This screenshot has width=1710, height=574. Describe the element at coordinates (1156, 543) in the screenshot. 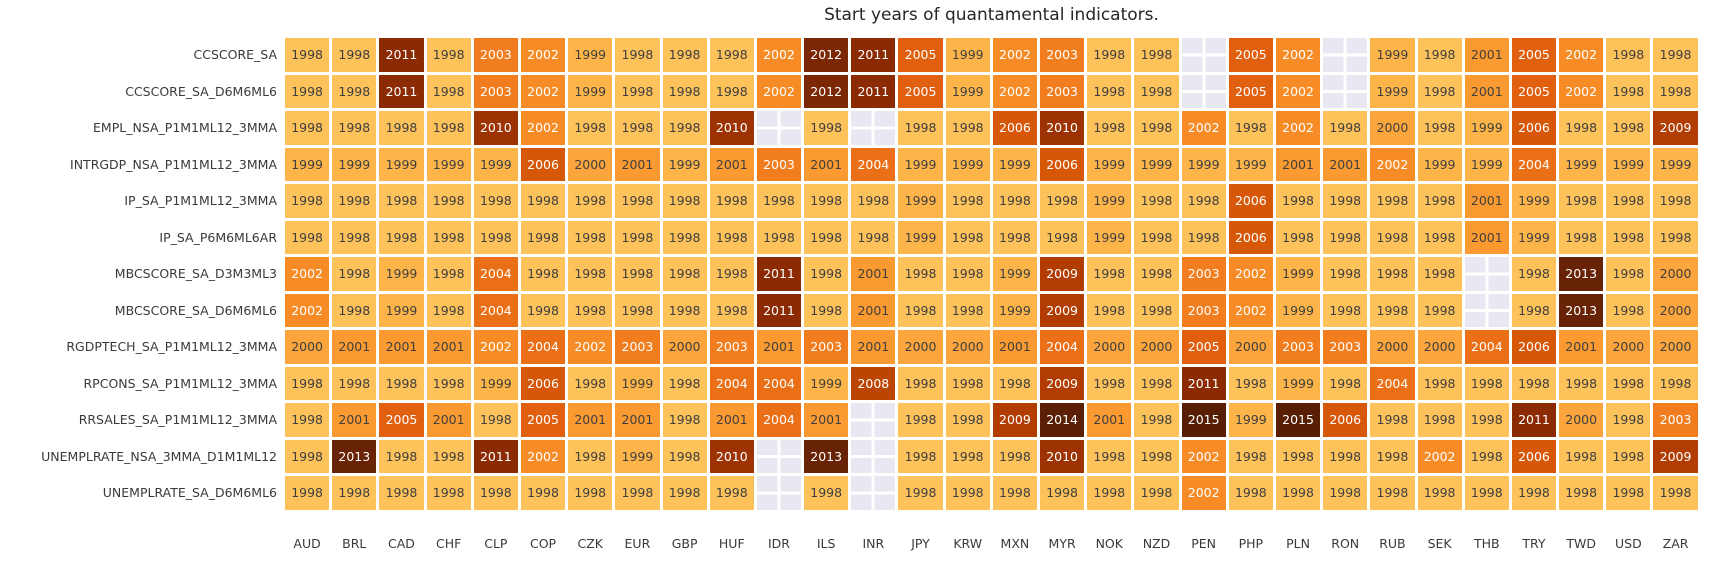

I see `col-label: NZD` at that location.